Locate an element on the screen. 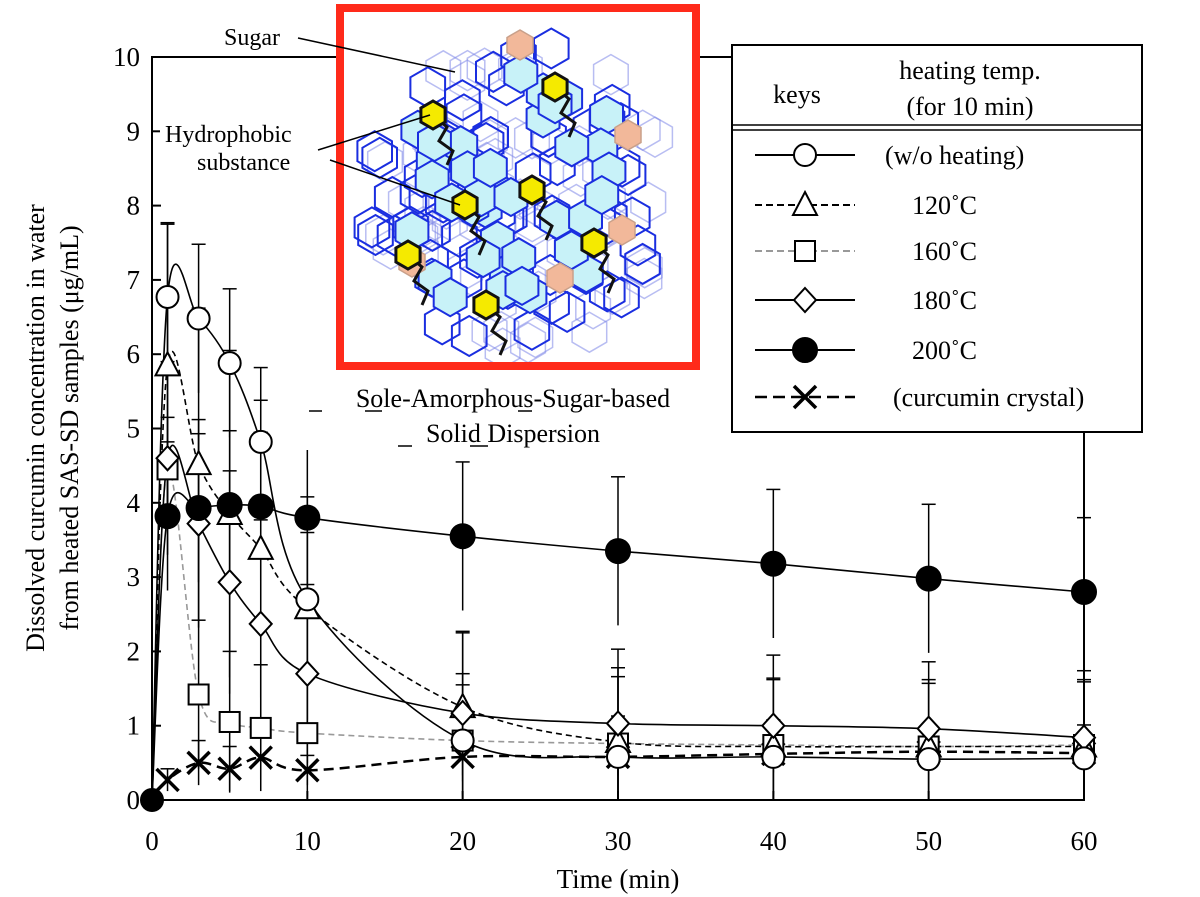 The width and height of the screenshot is (1200, 897). y-tick-label: 10 is located at coordinates (126, 57).